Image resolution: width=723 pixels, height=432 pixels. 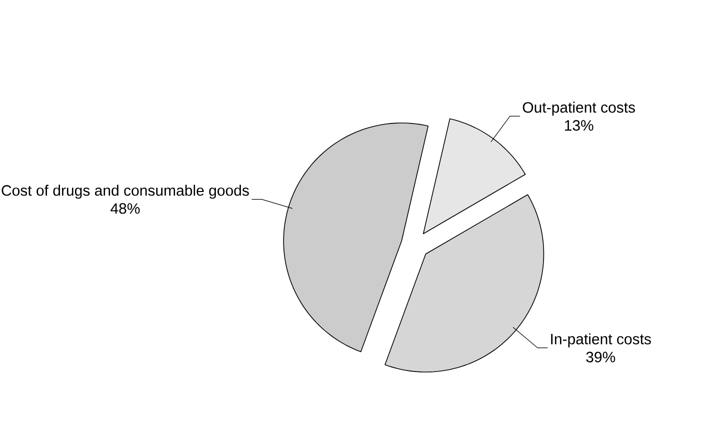 I want to click on slice-label: Cost of drugs and consumable goods, so click(x=125, y=191).